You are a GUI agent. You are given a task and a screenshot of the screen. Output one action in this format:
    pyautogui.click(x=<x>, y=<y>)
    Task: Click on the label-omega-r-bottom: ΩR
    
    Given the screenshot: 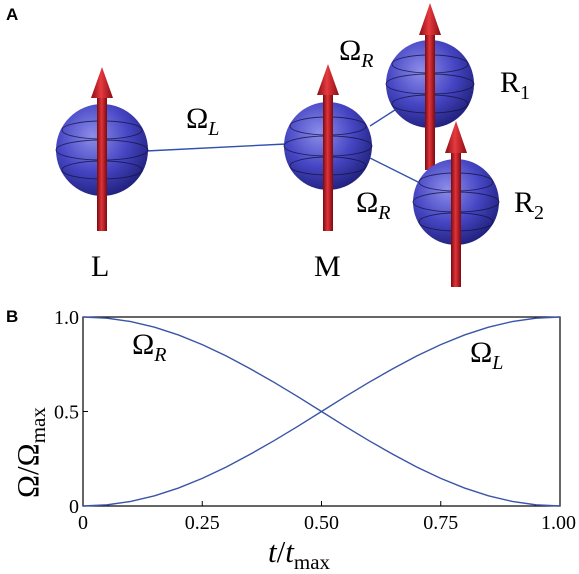 What is the action you would take?
    pyautogui.click(x=373, y=205)
    